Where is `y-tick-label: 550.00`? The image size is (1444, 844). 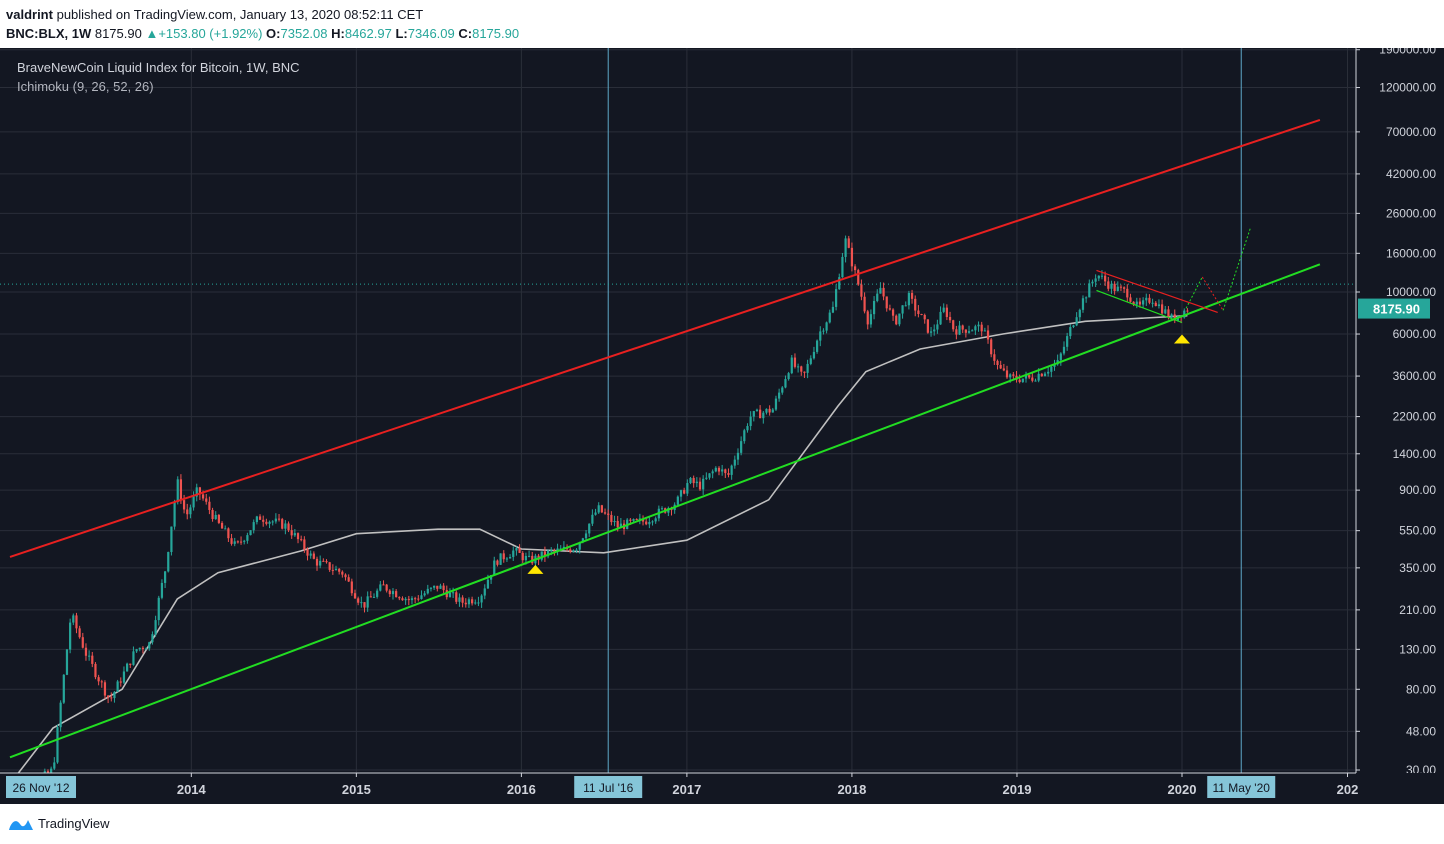
y-tick-label: 550.00 is located at coordinates (1417, 531).